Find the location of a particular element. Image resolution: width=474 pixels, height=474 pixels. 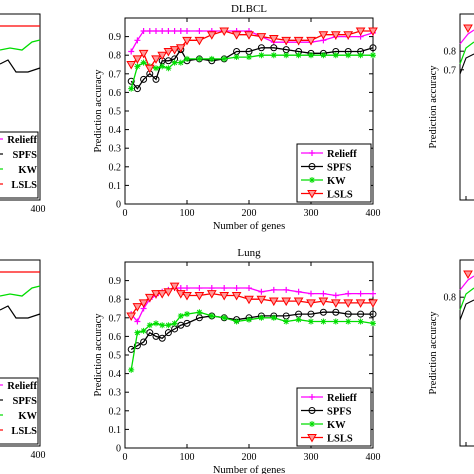

y-tick-label: 0.5 is located at coordinates (115, 112).